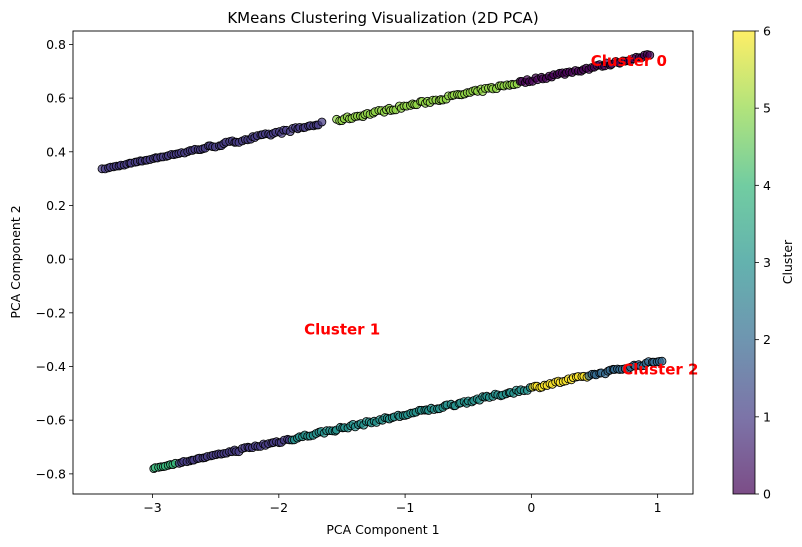 The height and width of the screenshot is (547, 802). I want to click on y-tick-label: −0.8, so click(51, 473).